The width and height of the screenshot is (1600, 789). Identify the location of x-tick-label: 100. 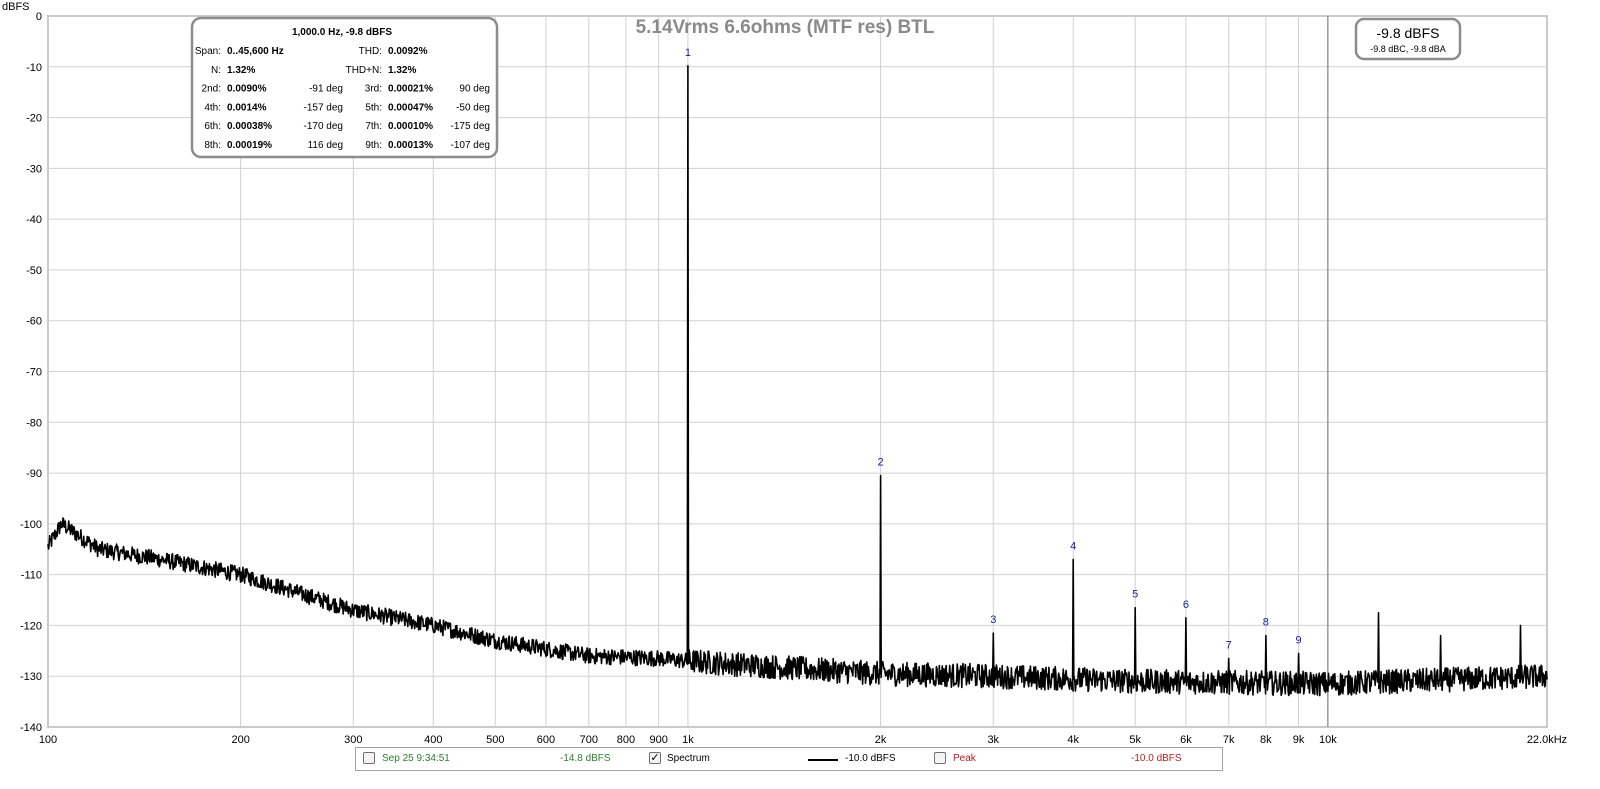
(48, 740).